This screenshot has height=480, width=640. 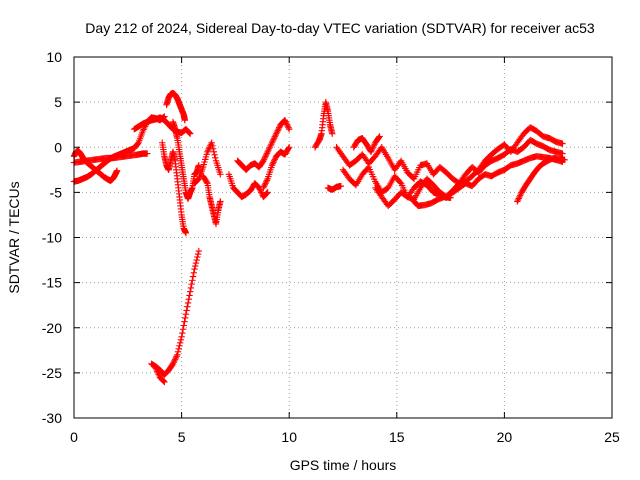 What do you see at coordinates (52, 373) in the screenshot?
I see `y-tick-label: -25` at bounding box center [52, 373].